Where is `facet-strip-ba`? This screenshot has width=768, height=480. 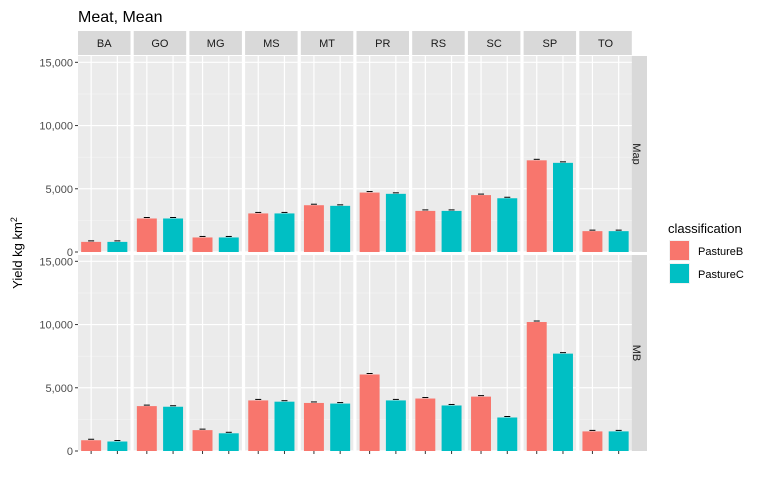
facet-strip-ba is located at coordinates (104, 43).